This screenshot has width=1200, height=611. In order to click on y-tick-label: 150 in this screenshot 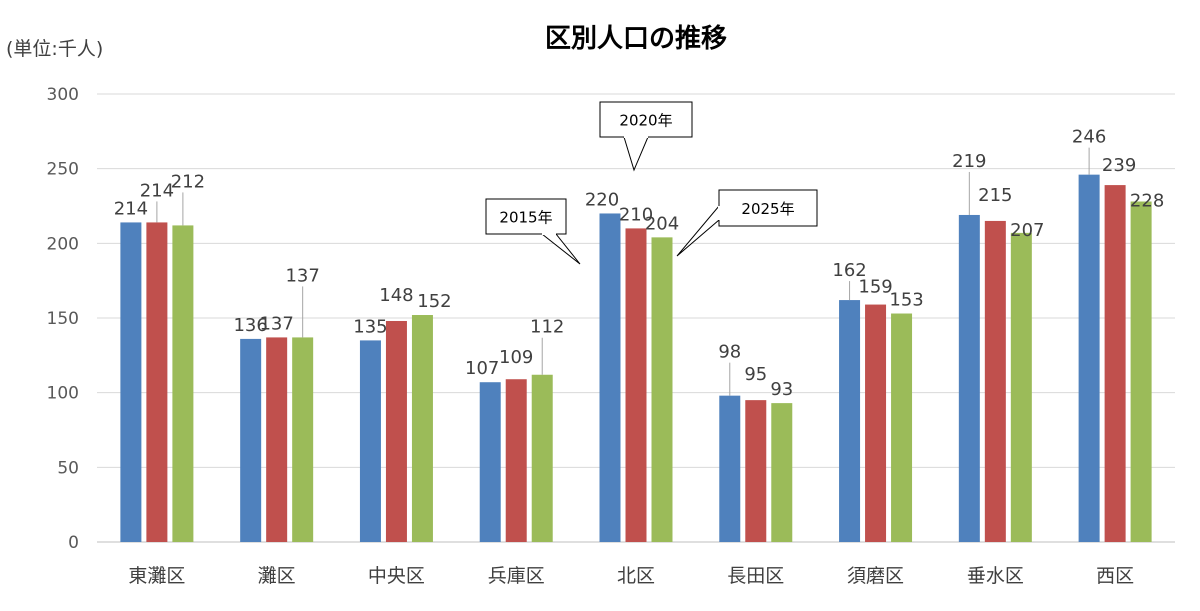, I will do `click(63, 319)`.